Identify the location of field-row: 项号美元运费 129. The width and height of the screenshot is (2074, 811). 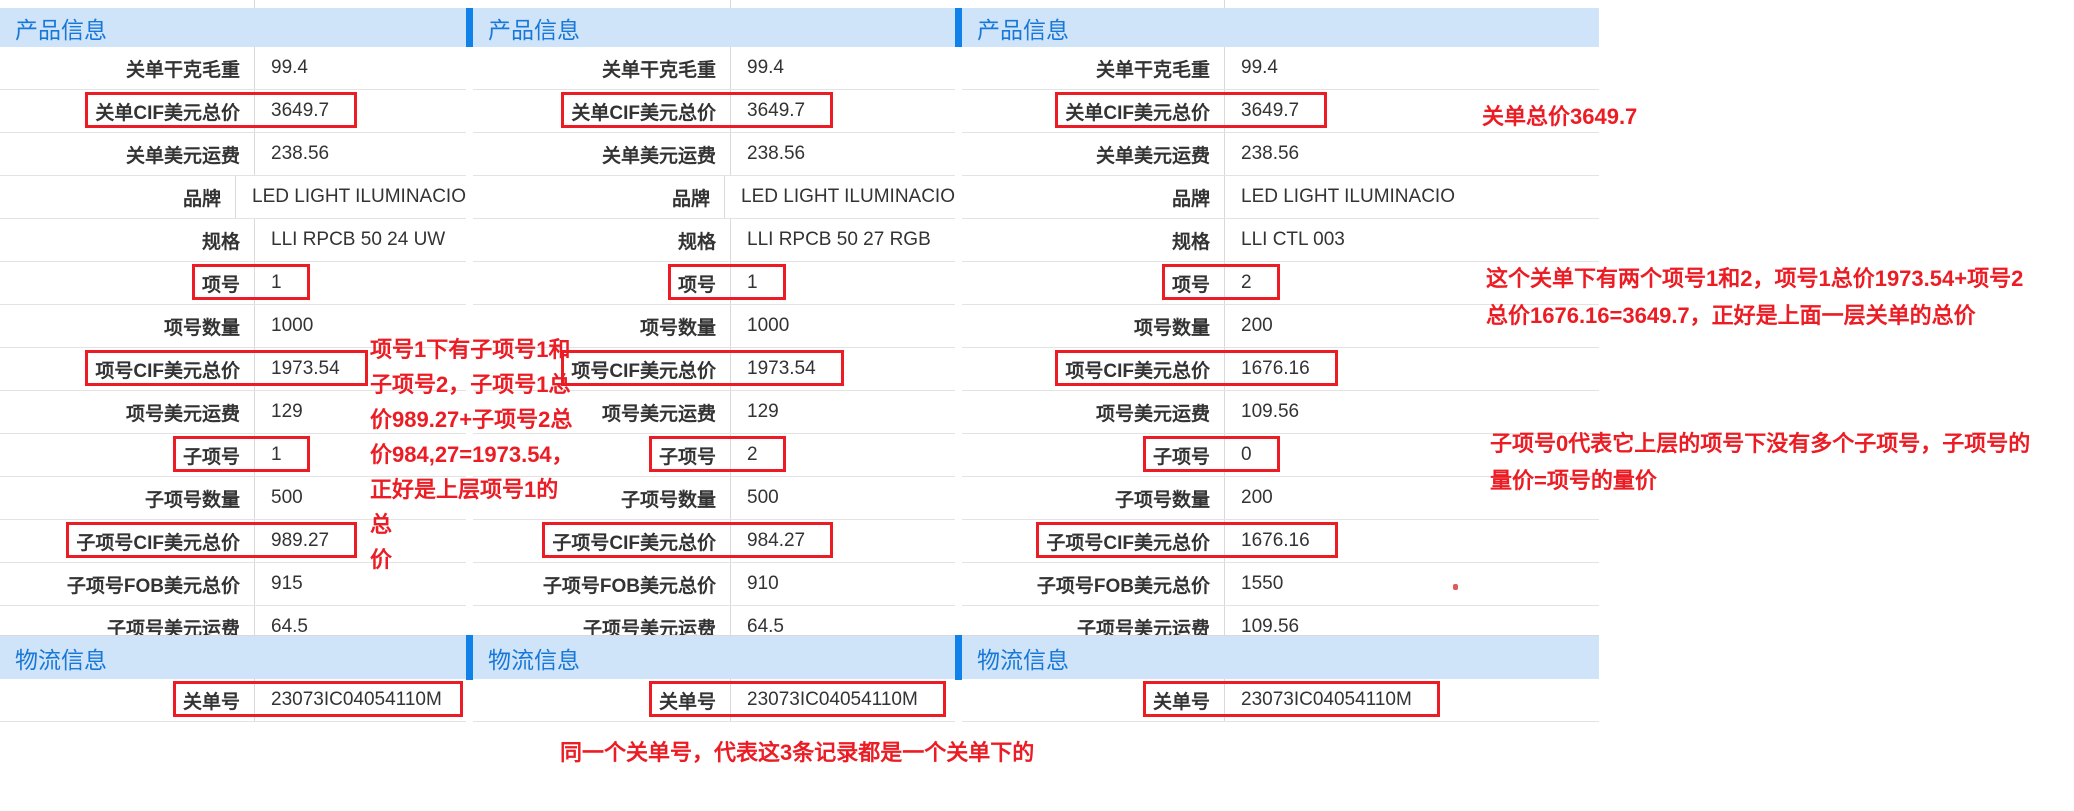
(233, 412).